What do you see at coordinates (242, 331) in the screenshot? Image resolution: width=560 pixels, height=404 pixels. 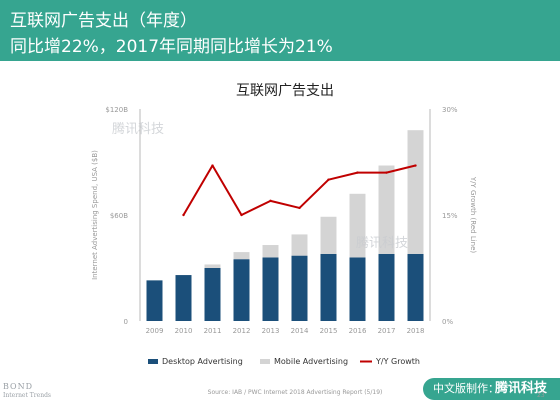 I see `x-tick-label: 2012` at bounding box center [242, 331].